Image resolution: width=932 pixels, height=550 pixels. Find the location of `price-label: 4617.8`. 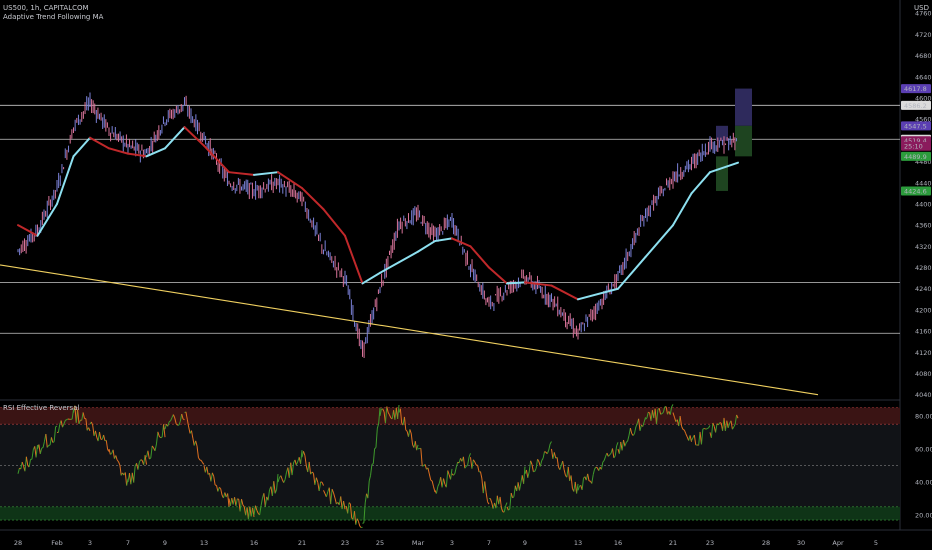

price-label: 4617.8 is located at coordinates (916, 89).